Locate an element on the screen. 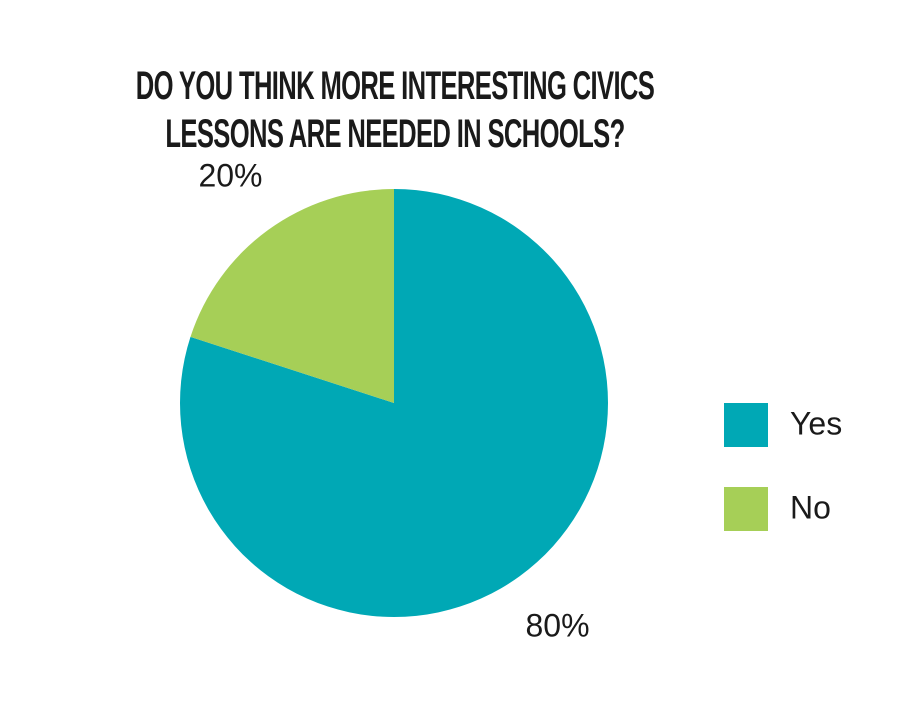 The height and width of the screenshot is (706, 917). value-label: 20% is located at coordinates (230, 175).